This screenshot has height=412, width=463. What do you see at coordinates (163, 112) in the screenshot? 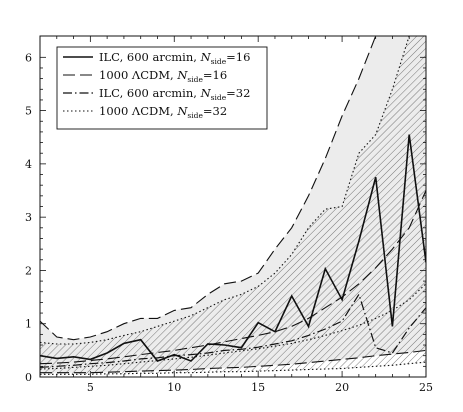
I see `legend-label: 1000 ΛCDM, Nside=32` at bounding box center [163, 112].